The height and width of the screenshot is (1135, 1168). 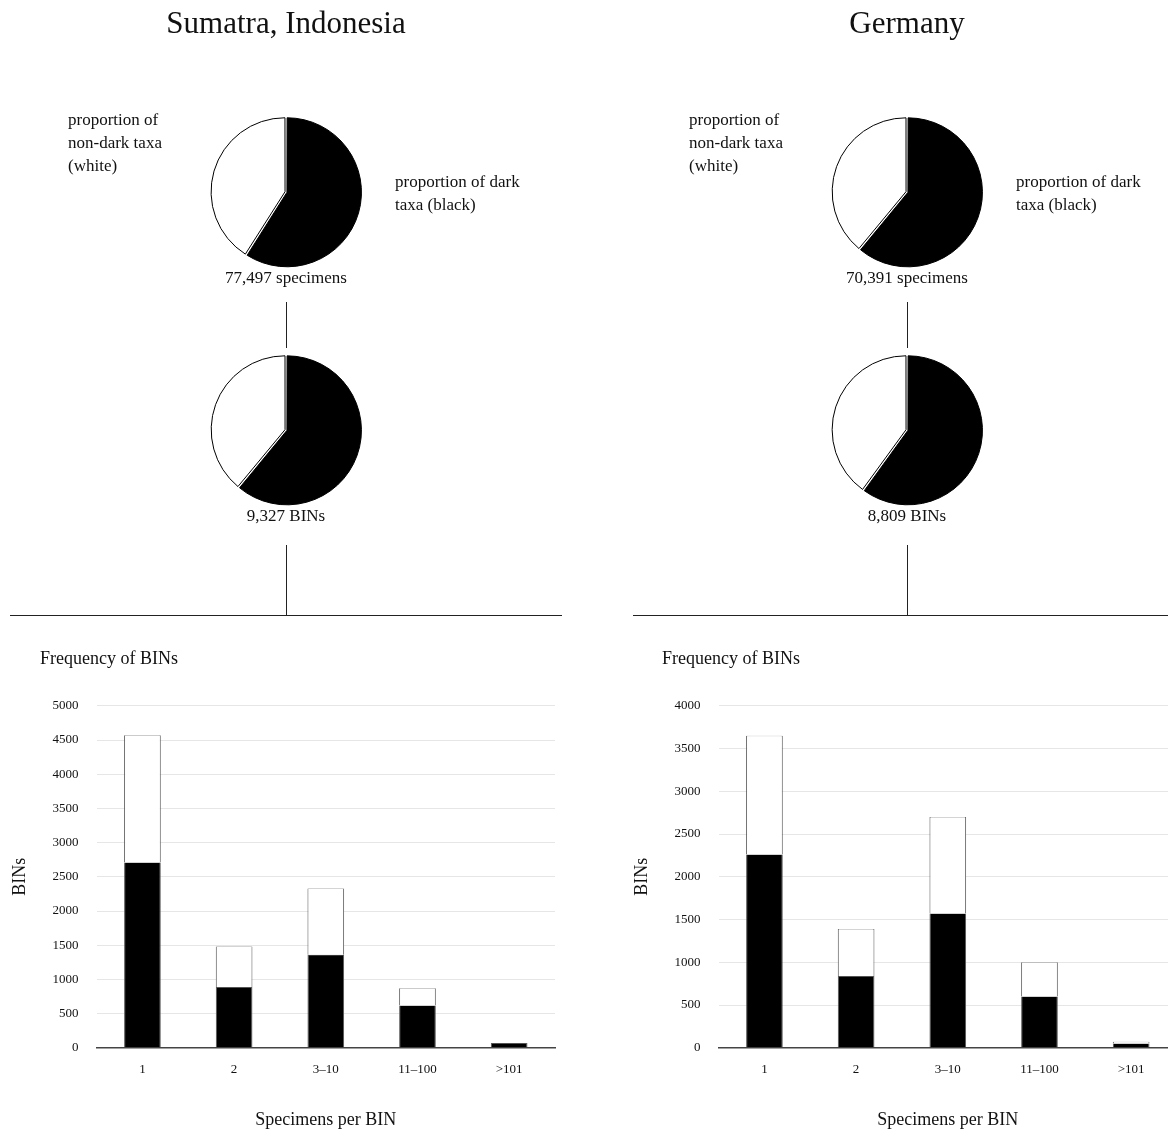 I want to click on text: 9,327 BINs, so click(x=286, y=516).